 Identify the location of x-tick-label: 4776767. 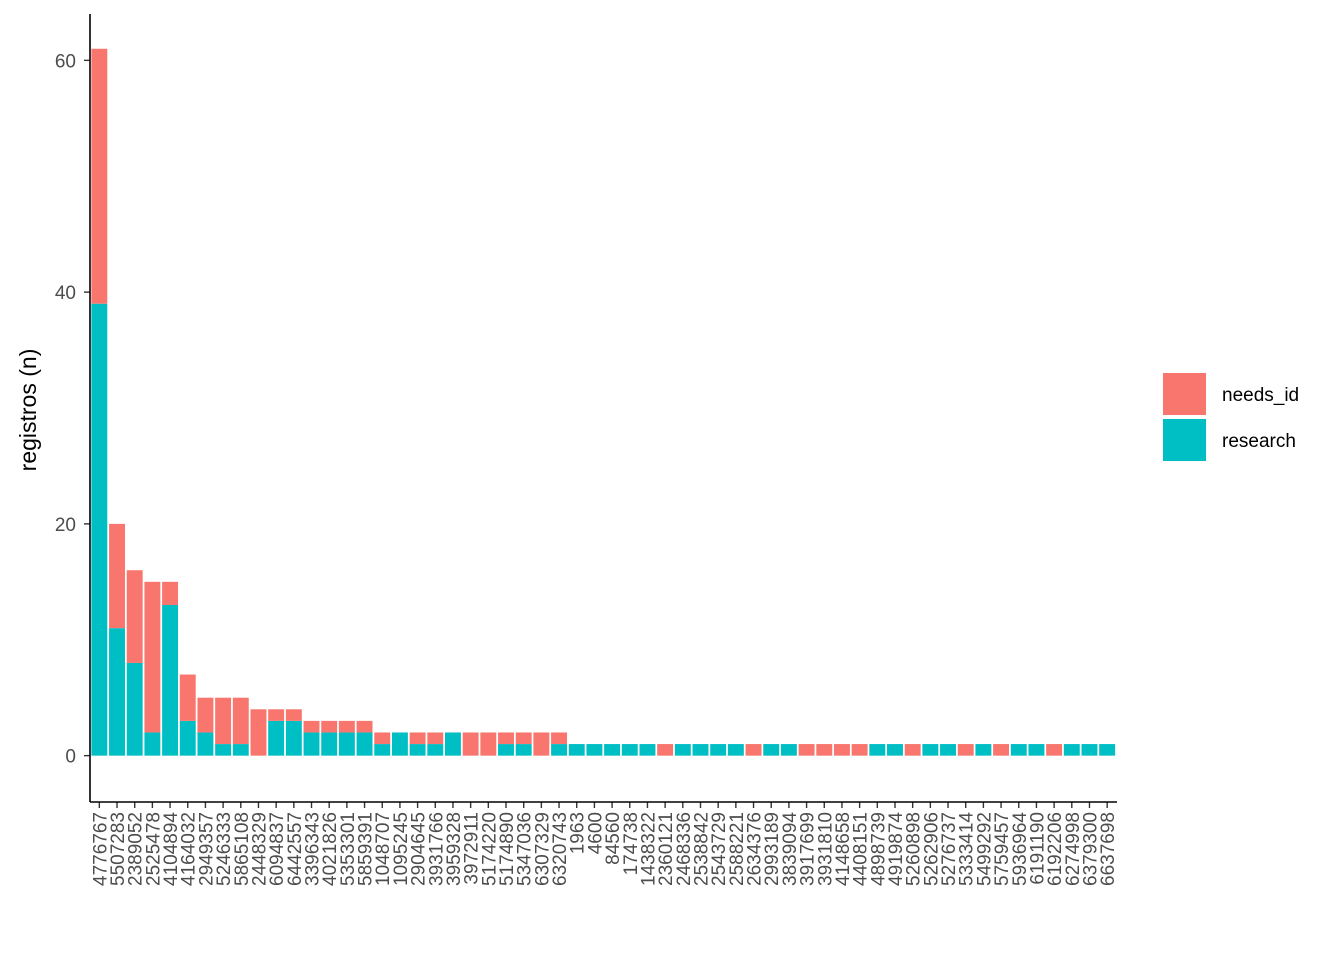
(100, 849).